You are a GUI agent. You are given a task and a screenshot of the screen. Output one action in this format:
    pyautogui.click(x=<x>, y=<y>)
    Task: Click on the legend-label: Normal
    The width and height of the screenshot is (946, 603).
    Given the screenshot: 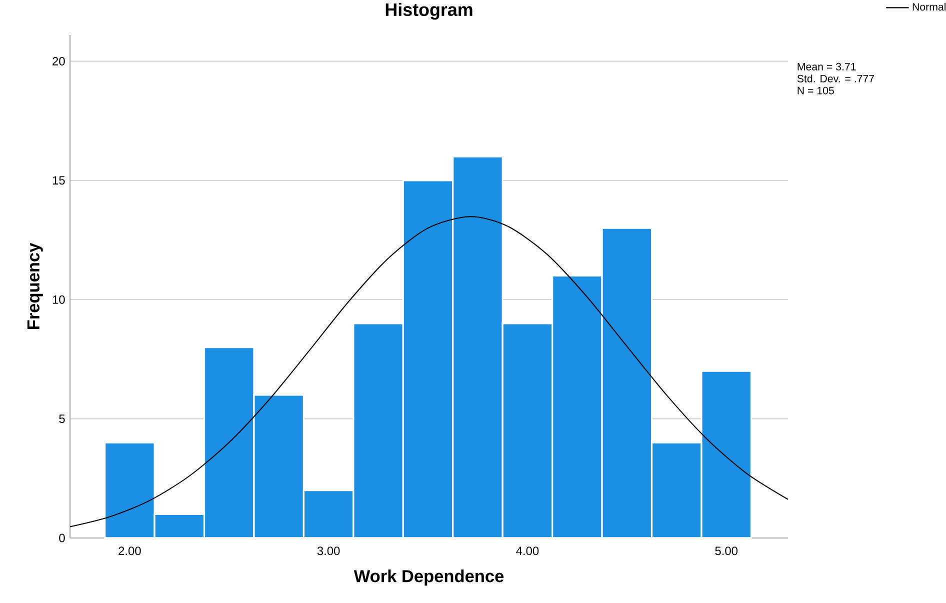 What is the action you would take?
    pyautogui.click(x=929, y=6)
    